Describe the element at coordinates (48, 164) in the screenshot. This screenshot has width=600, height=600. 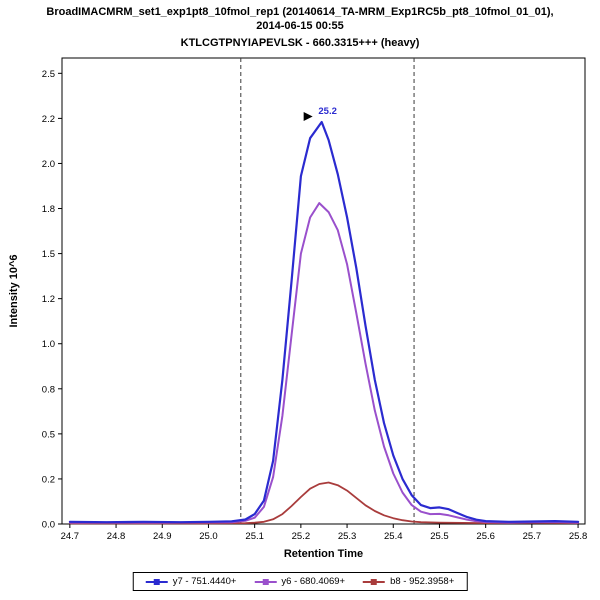
I see `y-tick-label: 2.0` at that location.